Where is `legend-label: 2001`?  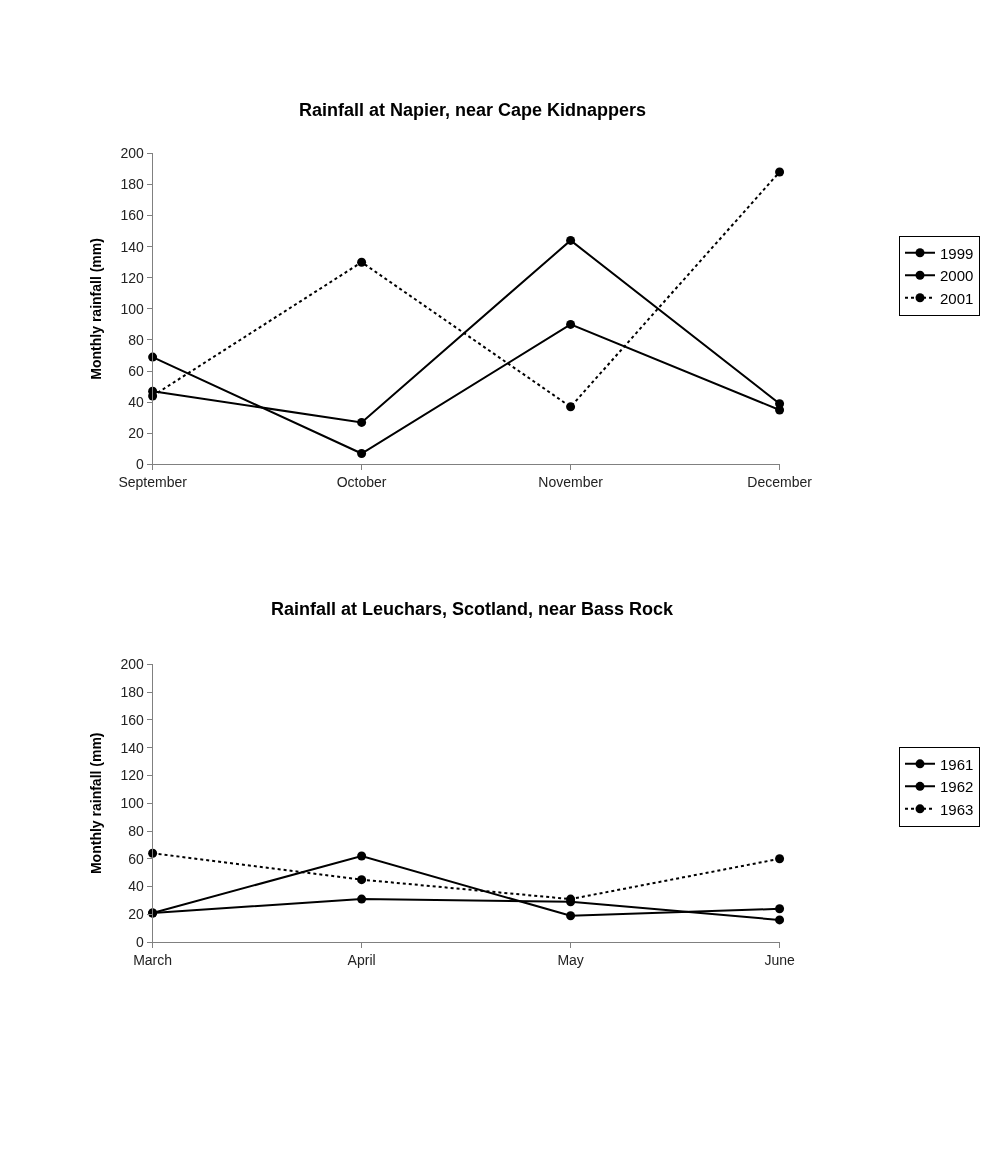 legend-label: 2001 is located at coordinates (957, 298).